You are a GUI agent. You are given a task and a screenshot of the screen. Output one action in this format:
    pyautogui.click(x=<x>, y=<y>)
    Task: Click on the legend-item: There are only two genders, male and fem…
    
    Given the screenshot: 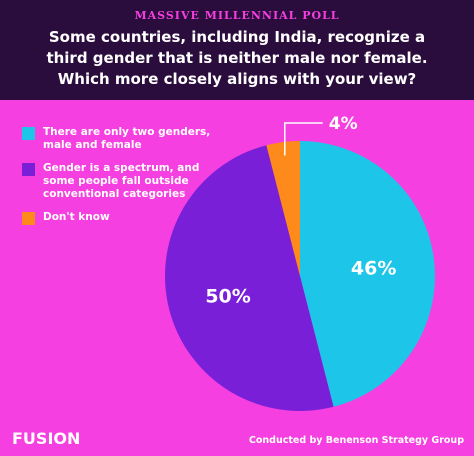 What is the action you would take?
    pyautogui.click(x=117, y=139)
    